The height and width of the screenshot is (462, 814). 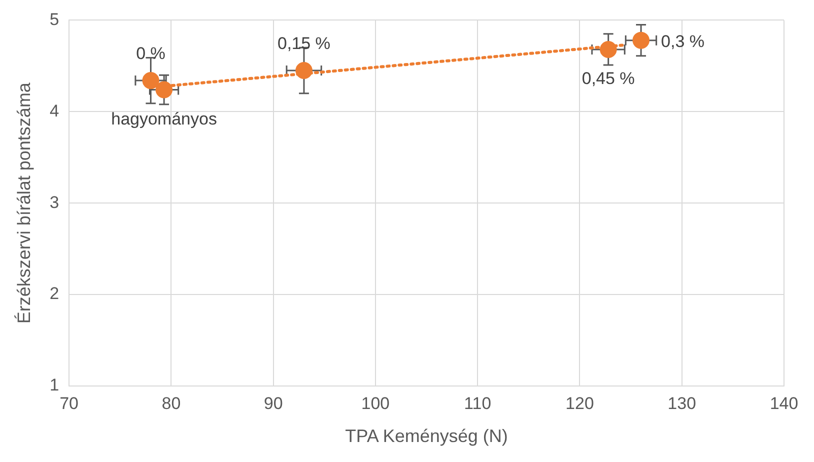 What do you see at coordinates (151, 54) in the screenshot?
I see `annotation: 0 %` at bounding box center [151, 54].